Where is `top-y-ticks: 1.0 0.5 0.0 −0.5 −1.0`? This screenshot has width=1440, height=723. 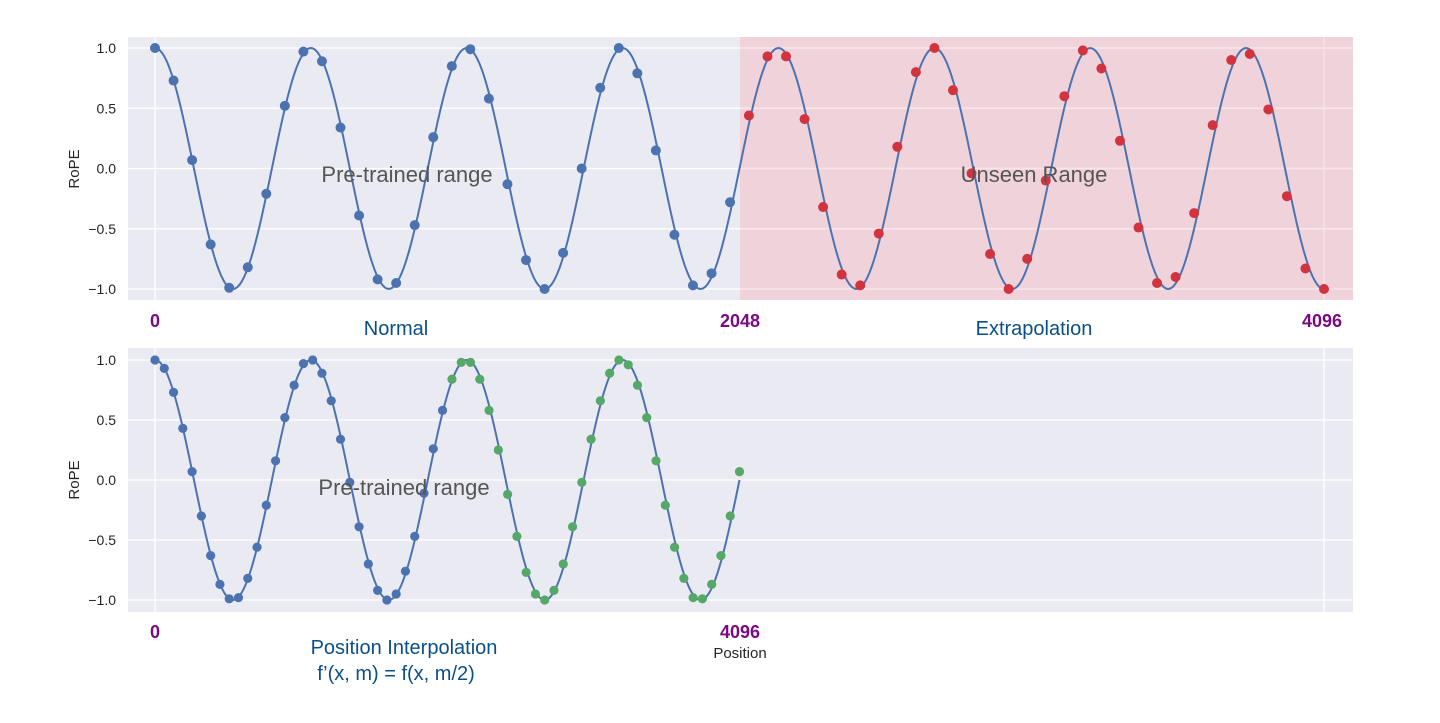 top-y-ticks: 1.0 0.5 0.0 −0.5 −1.0 is located at coordinates (102, 168).